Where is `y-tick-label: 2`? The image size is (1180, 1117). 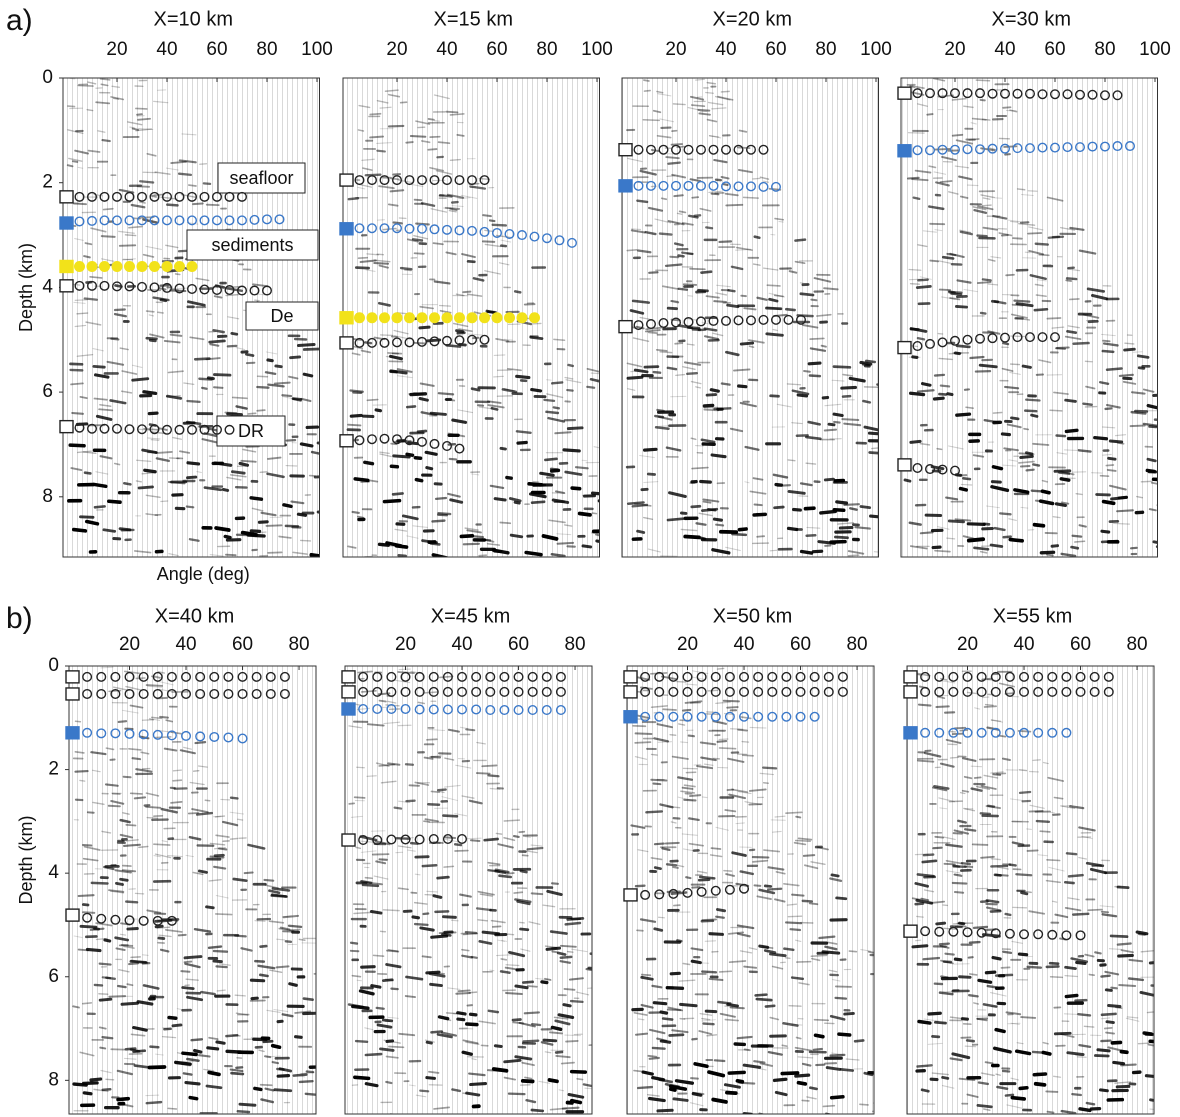 y-tick-label: 2 is located at coordinates (47, 182).